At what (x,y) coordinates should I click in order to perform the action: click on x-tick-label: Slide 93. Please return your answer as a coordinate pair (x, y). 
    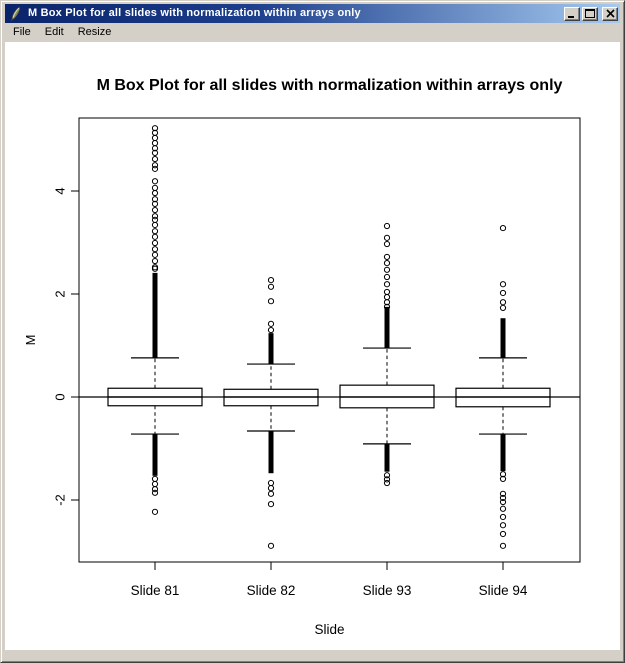
    Looking at the image, I should click on (387, 590).